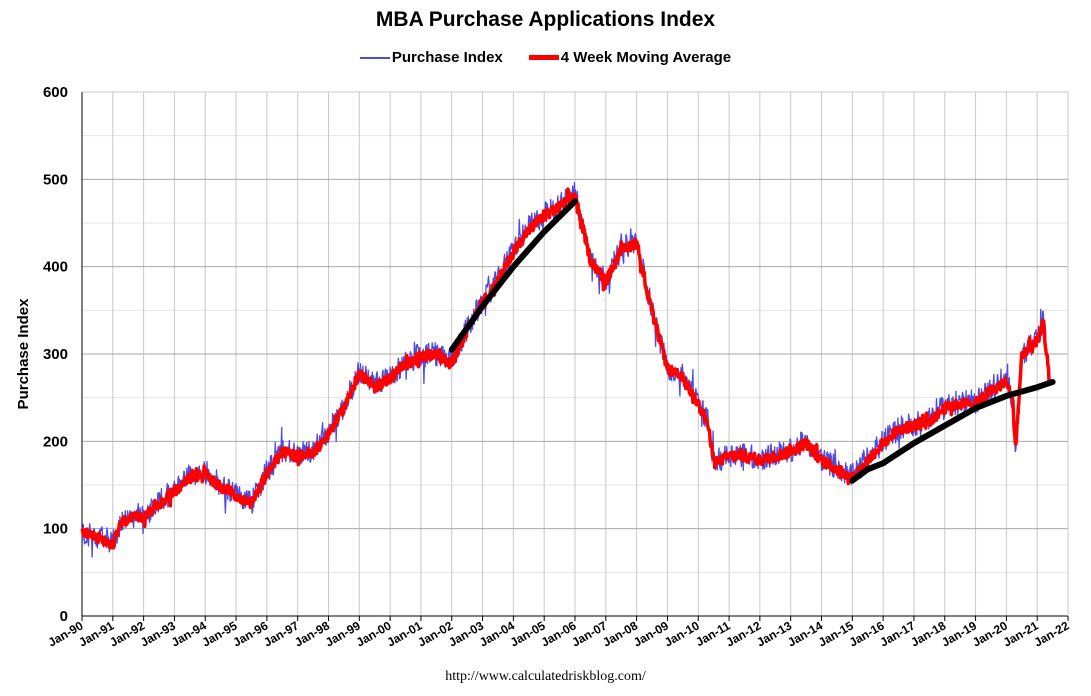 The width and height of the screenshot is (1091, 696). What do you see at coordinates (646, 57) in the screenshot?
I see `legend-label-moving-average: 4 Week Moving Average` at bounding box center [646, 57].